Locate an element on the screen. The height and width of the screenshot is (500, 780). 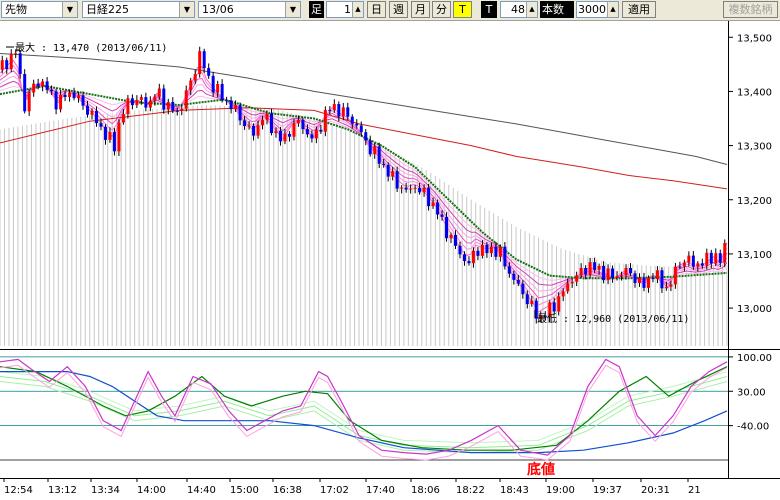
bar-interval-spinner: 1 ▲ is located at coordinates (345, 9).